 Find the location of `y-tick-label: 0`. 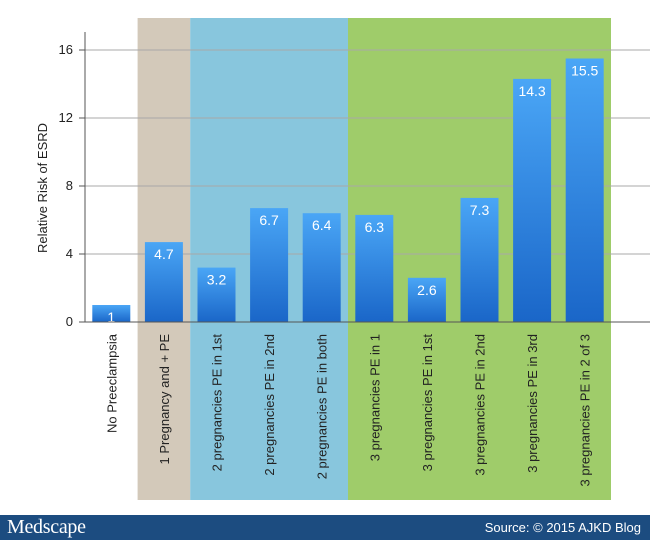

y-tick-label: 0 is located at coordinates (69, 321).